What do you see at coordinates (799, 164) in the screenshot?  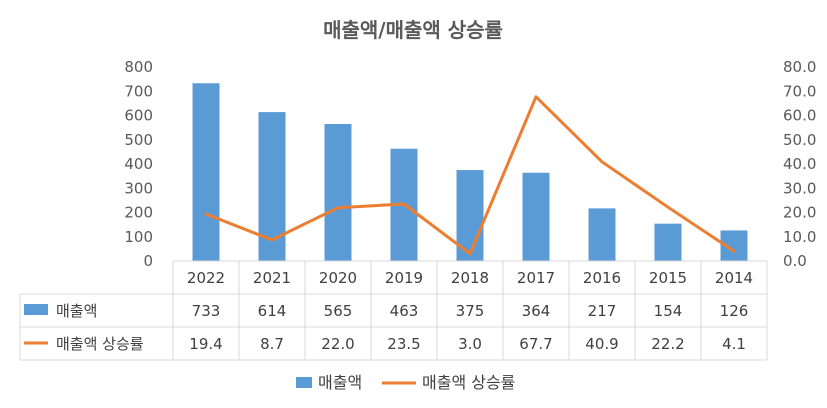 I see `y-right-tick-label: 40.0` at bounding box center [799, 164].